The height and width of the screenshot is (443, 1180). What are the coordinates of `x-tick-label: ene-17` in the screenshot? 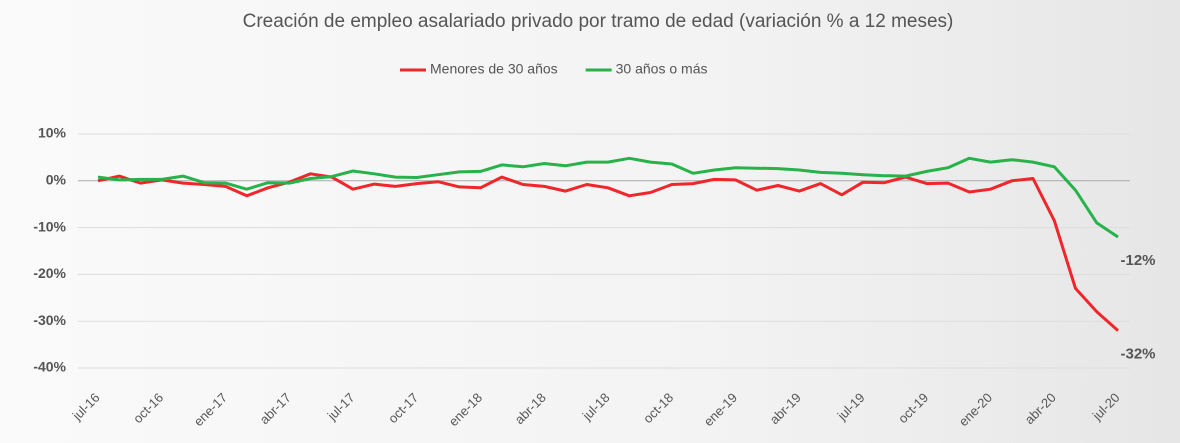 It's located at (210, 409).